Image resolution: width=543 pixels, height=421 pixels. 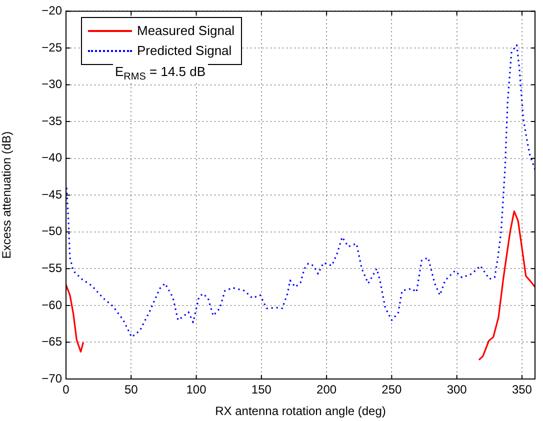 I want to click on y-tick-label: −35, so click(x=52, y=121).